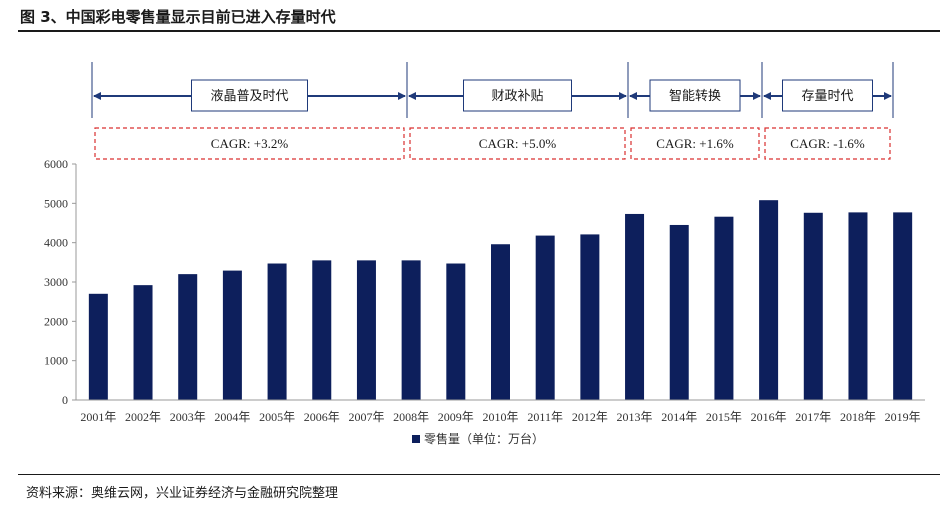 The width and height of the screenshot is (951, 512). I want to click on y-axis: 0 1000 2000 3000 4000 5000 6000, so click(60, 282).